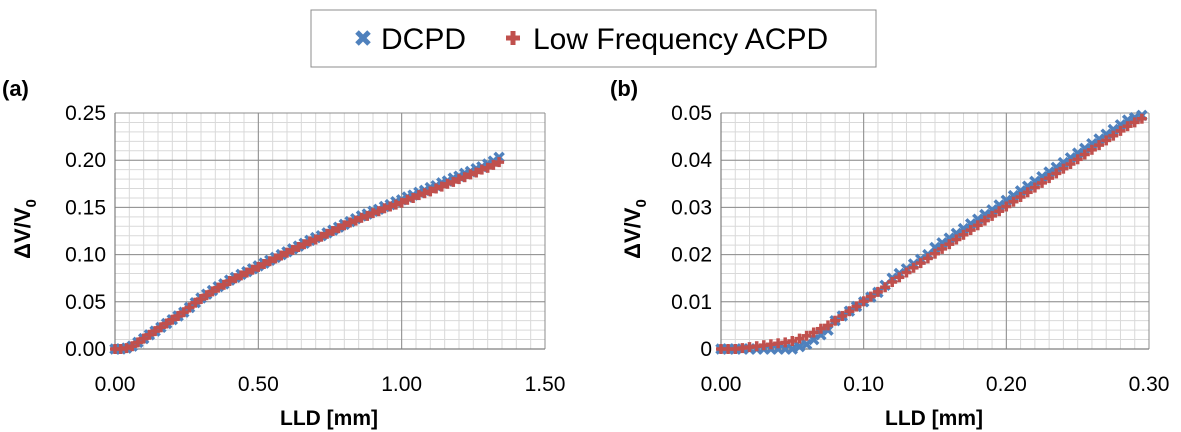  I want to click on legend-marker-dcpd, so click(363, 38).